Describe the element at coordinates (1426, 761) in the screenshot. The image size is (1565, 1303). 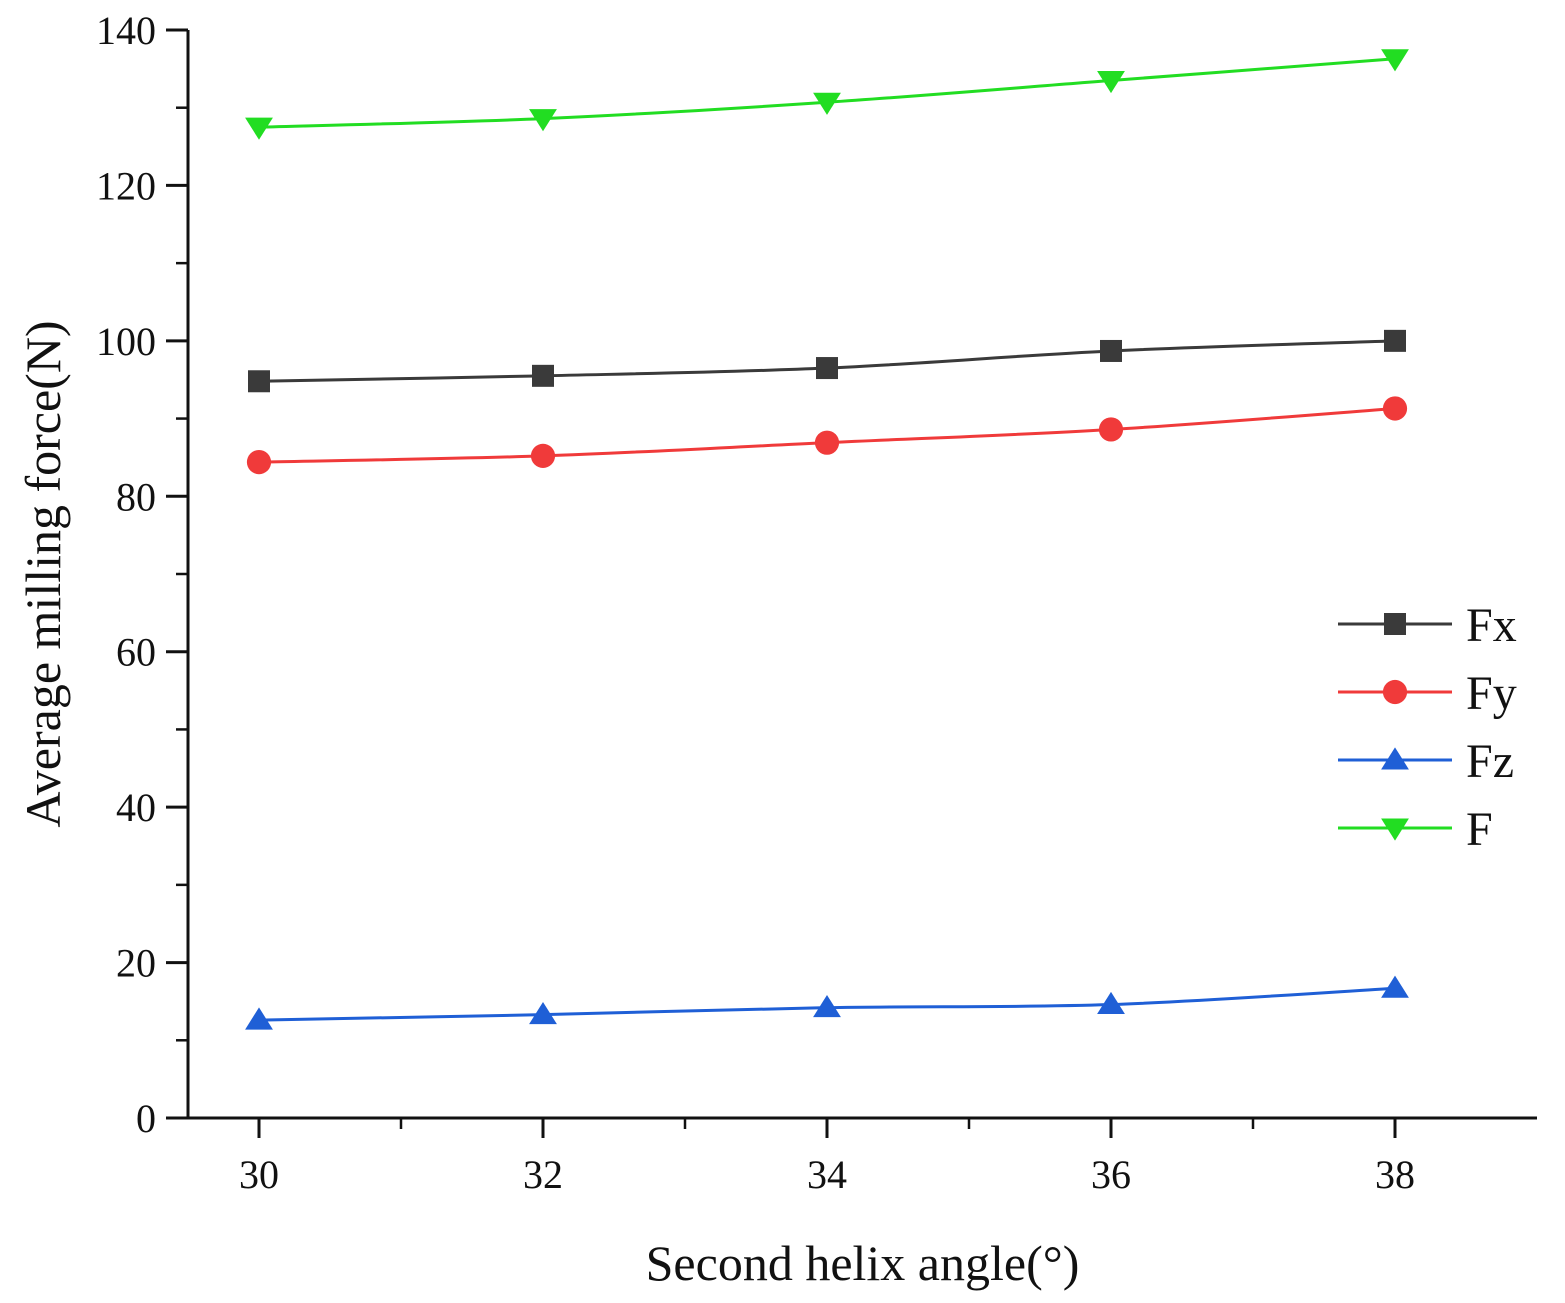
I see `legend-item-fz: Fz` at that location.